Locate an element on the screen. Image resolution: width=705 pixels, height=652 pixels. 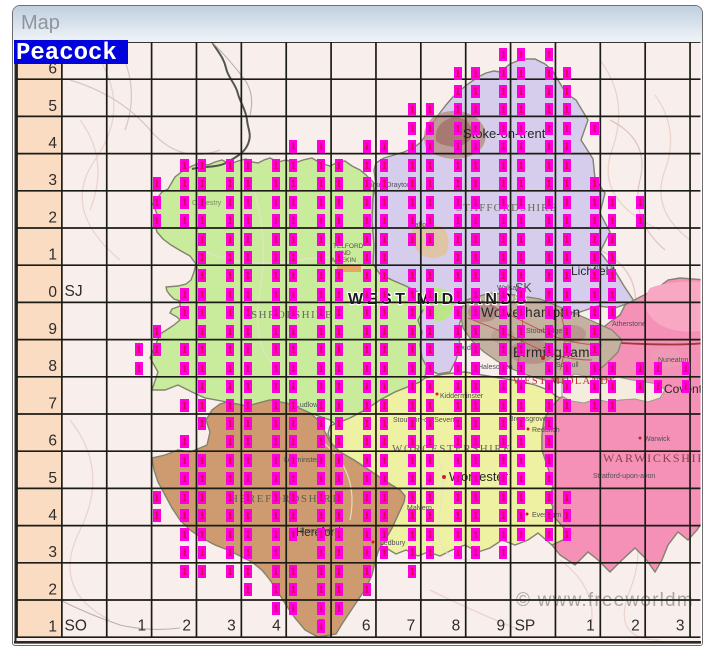
svg-text: Oswestry is located at coordinates (207, 203).